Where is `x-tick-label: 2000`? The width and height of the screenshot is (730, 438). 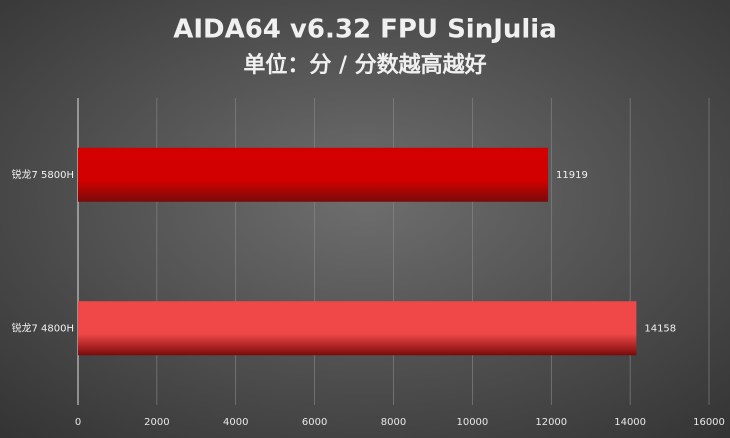 x-tick-label: 2000 is located at coordinates (156, 422).